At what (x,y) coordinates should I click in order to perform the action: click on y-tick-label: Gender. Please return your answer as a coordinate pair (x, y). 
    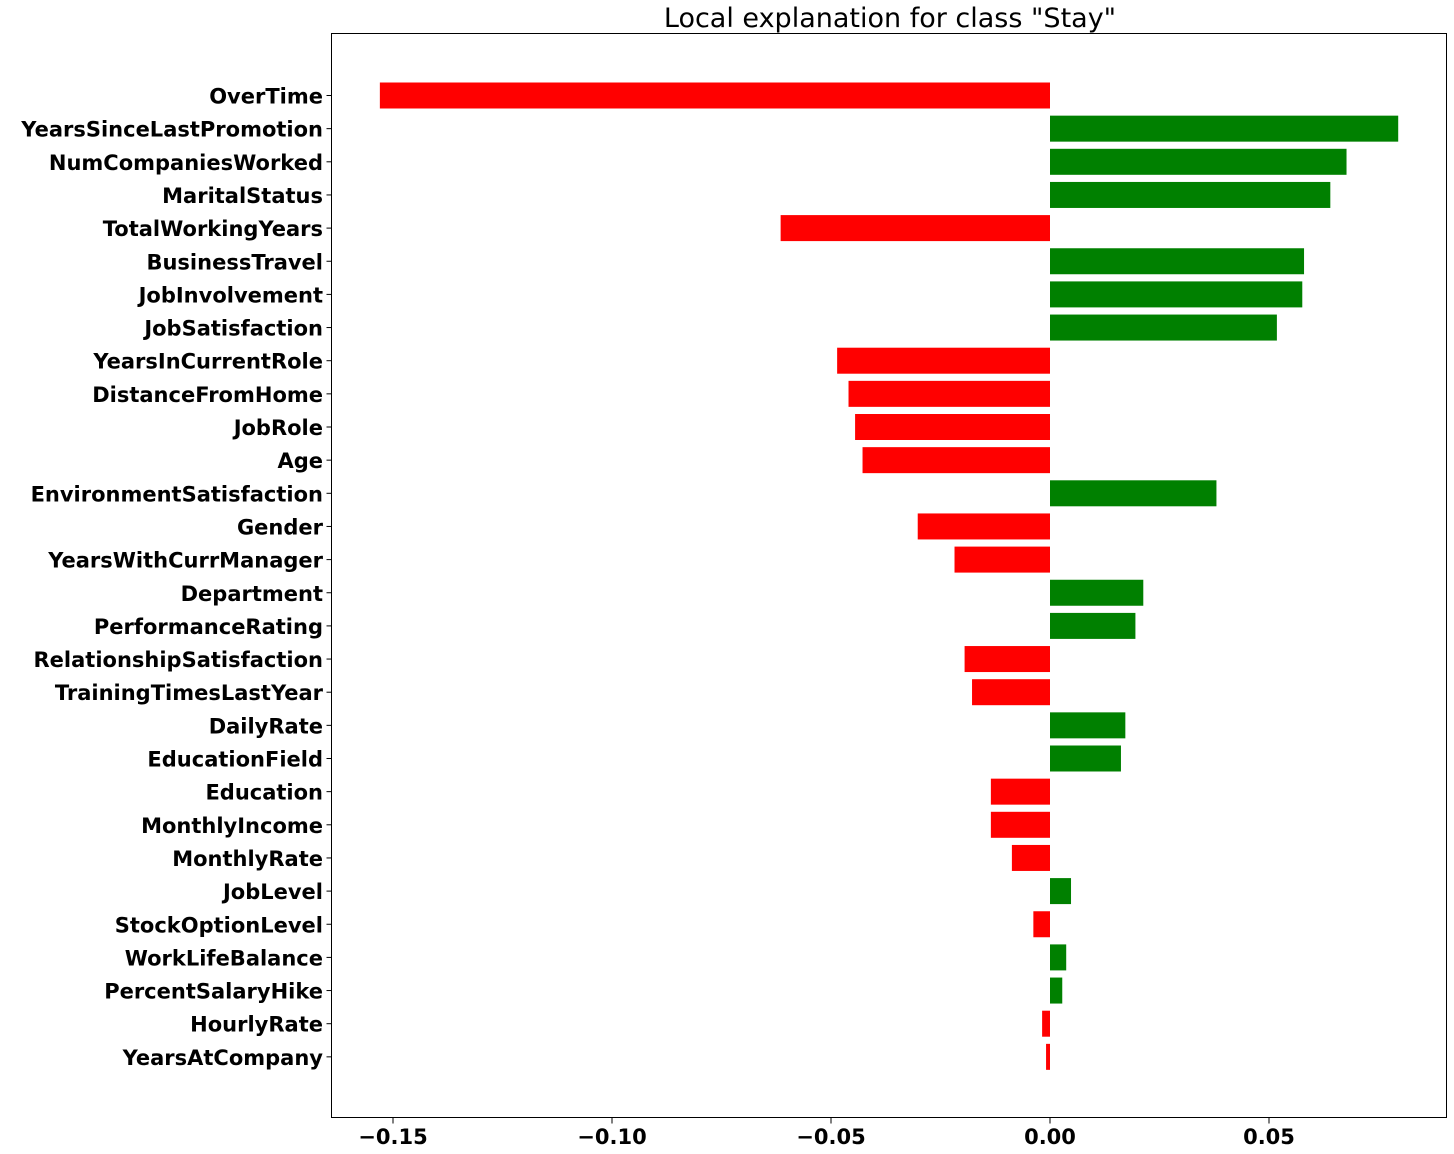
    Looking at the image, I should click on (280, 527).